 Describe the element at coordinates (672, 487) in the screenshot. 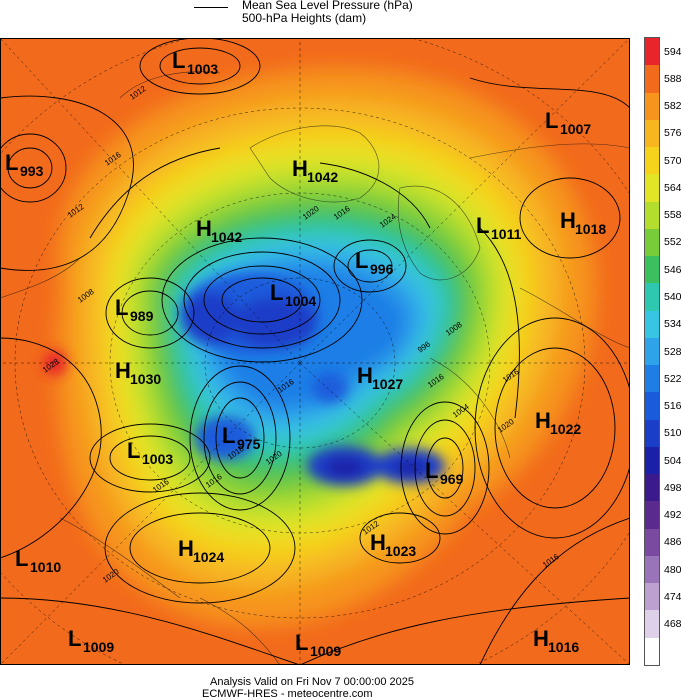

I see `colorbar-tick-label: 498` at that location.